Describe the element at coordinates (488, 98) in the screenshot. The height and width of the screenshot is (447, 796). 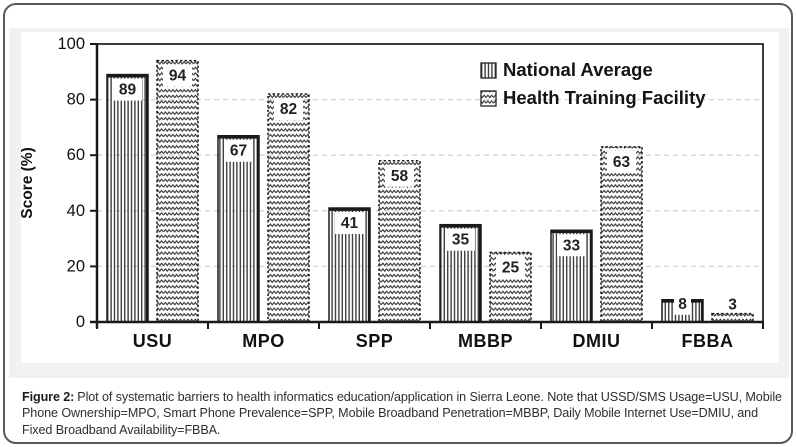
I see `legend-swatch-health-training-facility` at that location.